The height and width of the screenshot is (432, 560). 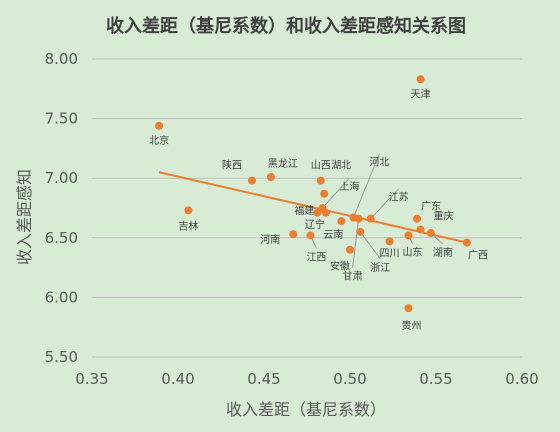 I want to click on point-label: 山西, so click(x=321, y=166).